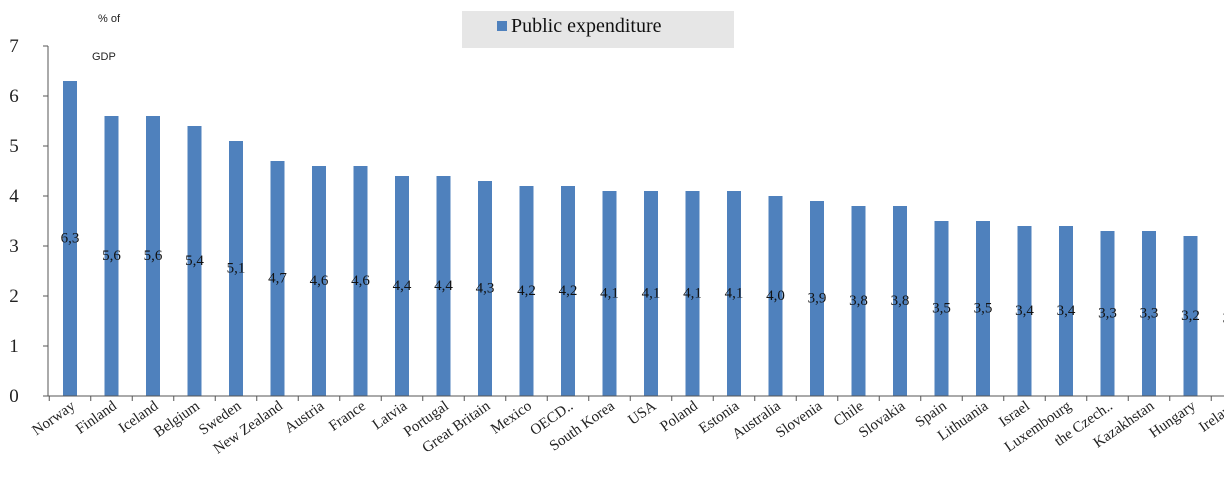  Describe the element at coordinates (643, 413) in the screenshot. I see `category-label: USA` at that location.